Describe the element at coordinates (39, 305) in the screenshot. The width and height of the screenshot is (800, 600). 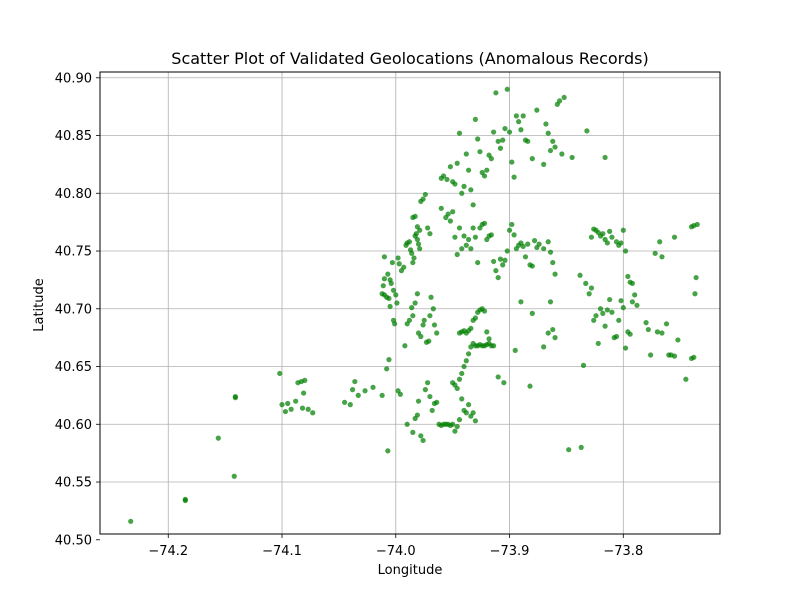
I see `y-axis-label: Latitude` at that location.